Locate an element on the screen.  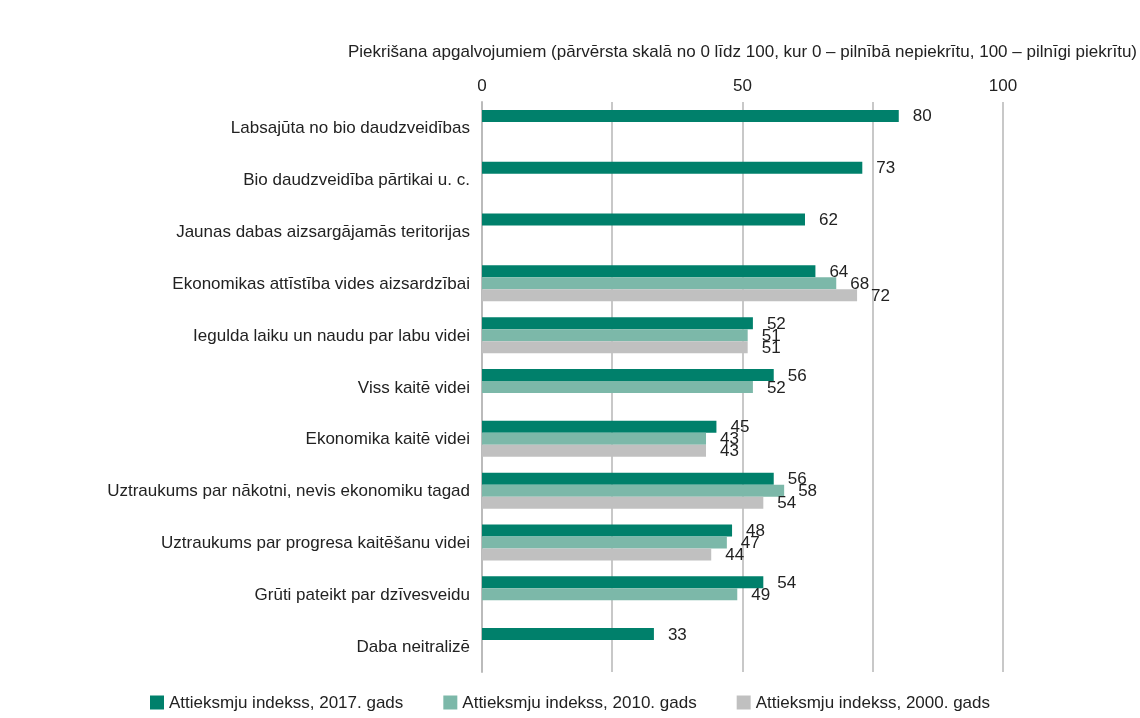
legend-label: Attieksmju indekss, 2010. gads is located at coordinates (579, 702).